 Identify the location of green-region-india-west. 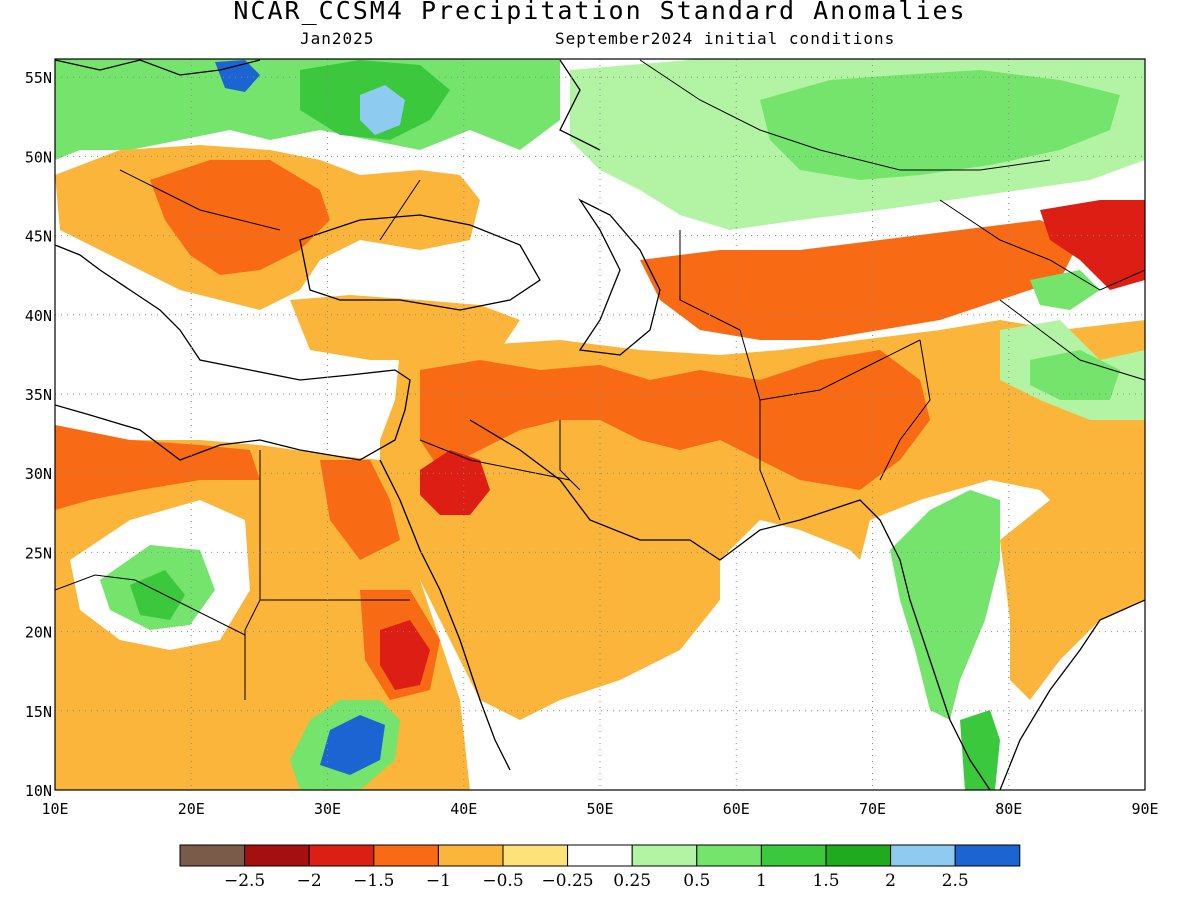
(945, 605).